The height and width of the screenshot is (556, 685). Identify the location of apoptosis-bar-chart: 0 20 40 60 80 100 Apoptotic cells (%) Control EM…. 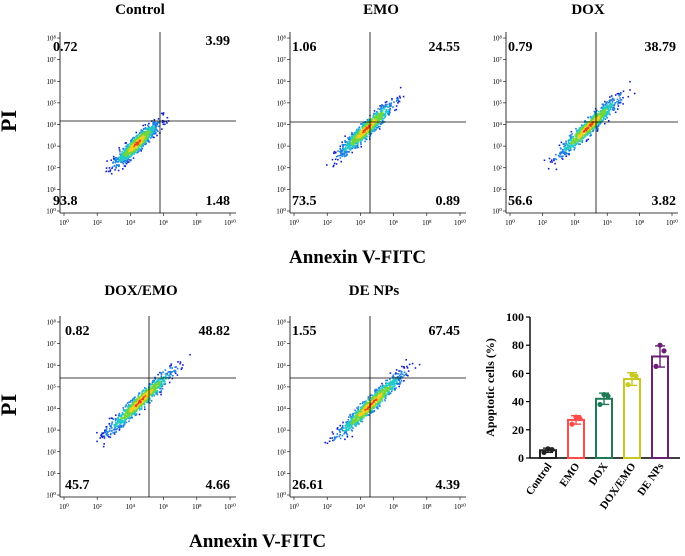
(581, 411).